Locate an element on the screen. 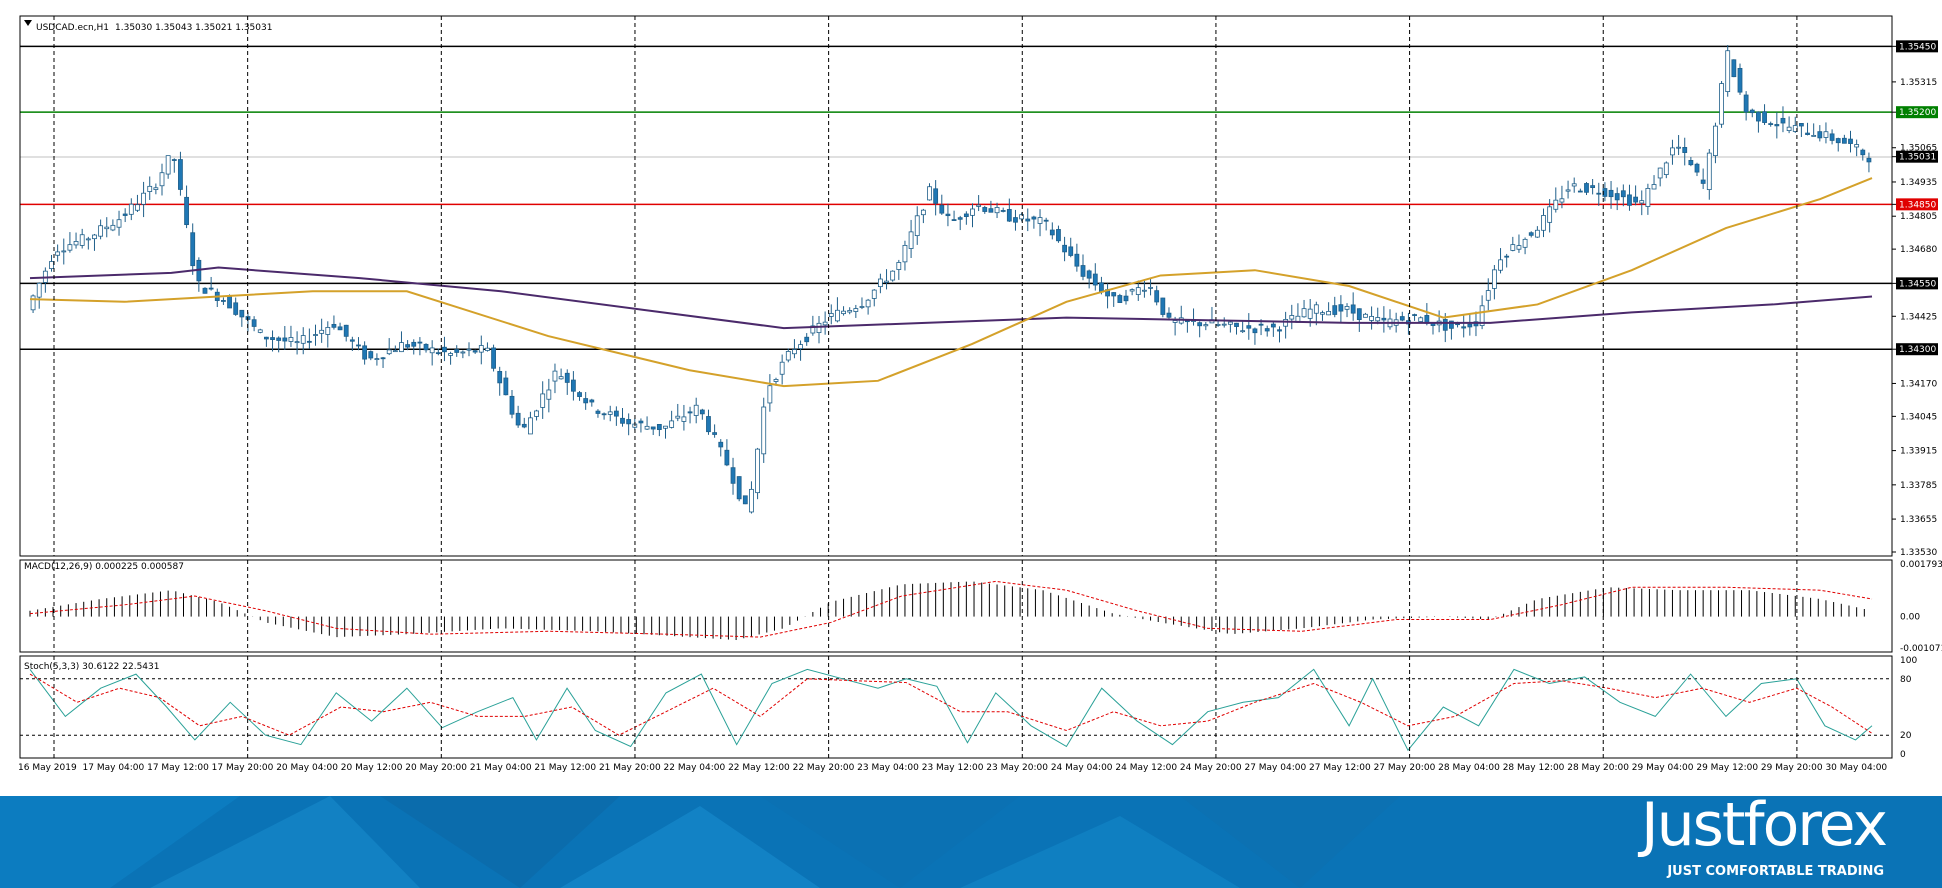  time-tick-label: 28 May 12:00 is located at coordinates (1534, 768).